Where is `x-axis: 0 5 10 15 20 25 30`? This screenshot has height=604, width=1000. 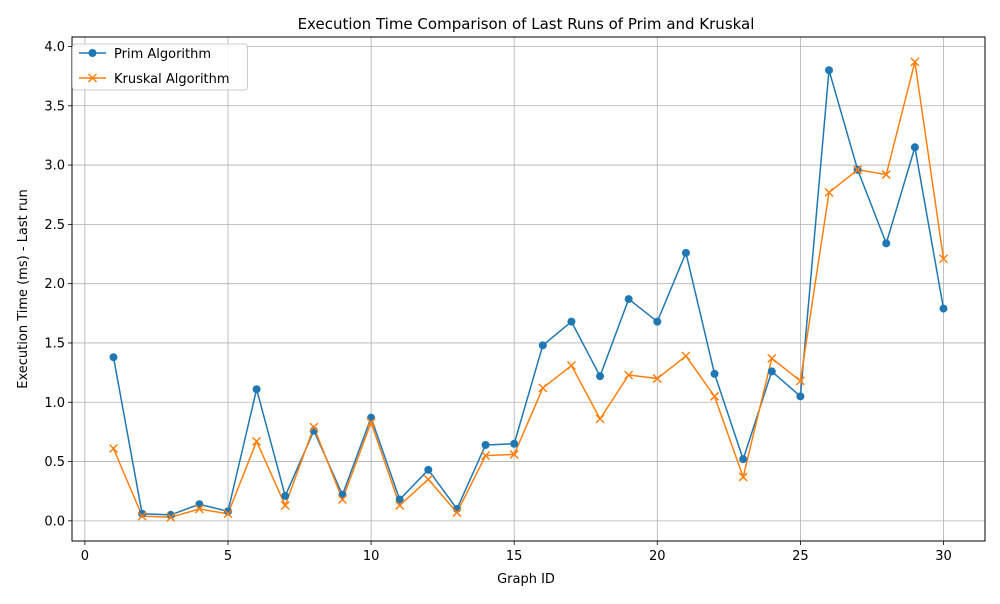
x-axis: 0 5 10 15 20 25 30 is located at coordinates (516, 552).